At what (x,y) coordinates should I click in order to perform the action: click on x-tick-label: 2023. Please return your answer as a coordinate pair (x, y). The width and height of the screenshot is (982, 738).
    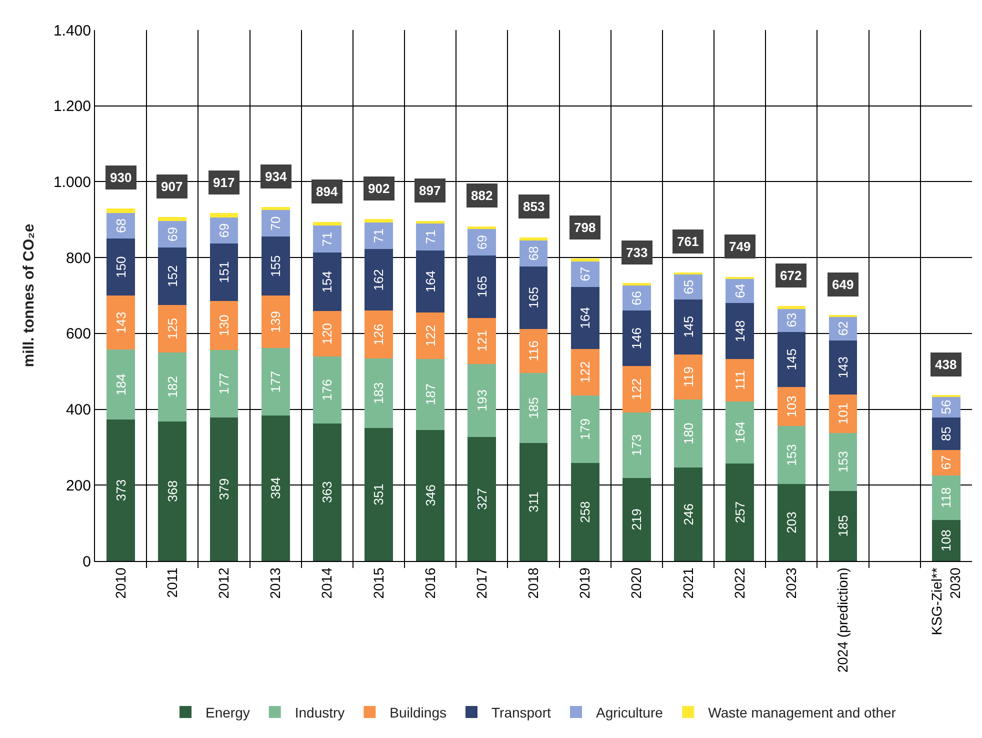
    Looking at the image, I should click on (790, 583).